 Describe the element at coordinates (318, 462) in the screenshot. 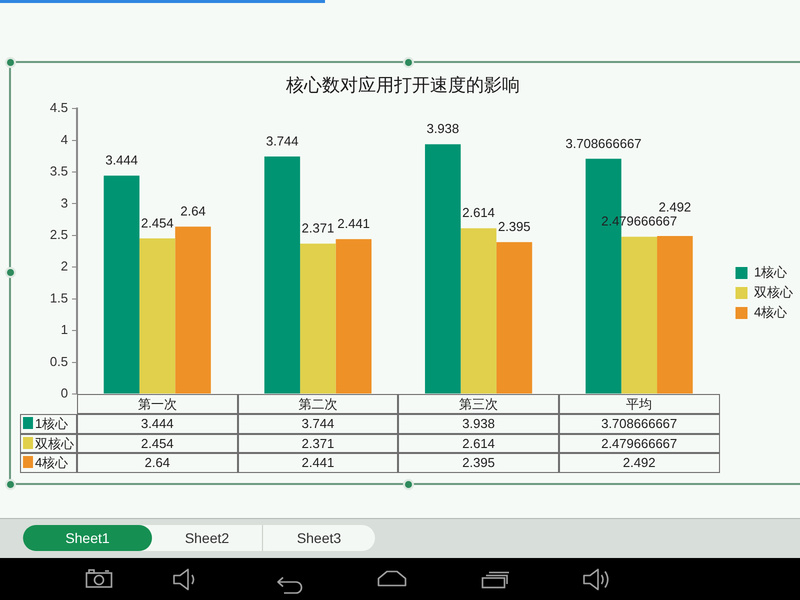

I see `data-label: 2.441` at that location.